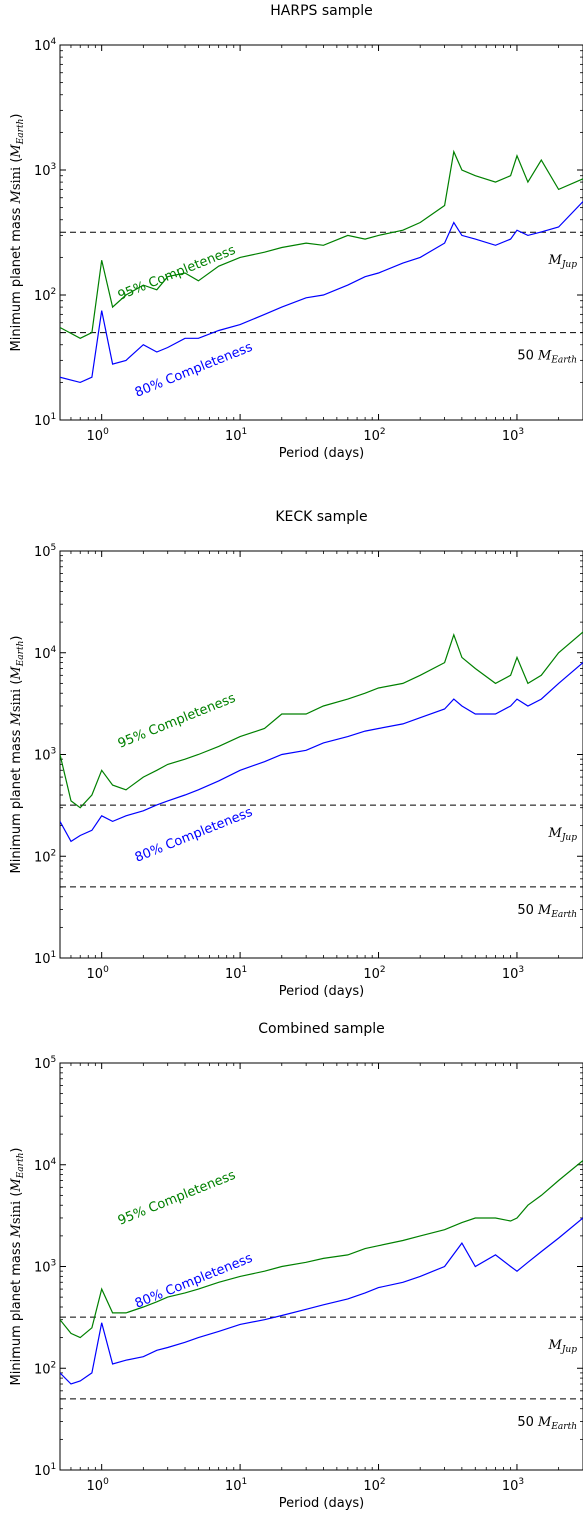 The width and height of the screenshot is (583, 1513). What do you see at coordinates (321, 11) in the screenshot?
I see `chart-title: HARPS sample` at bounding box center [321, 11].